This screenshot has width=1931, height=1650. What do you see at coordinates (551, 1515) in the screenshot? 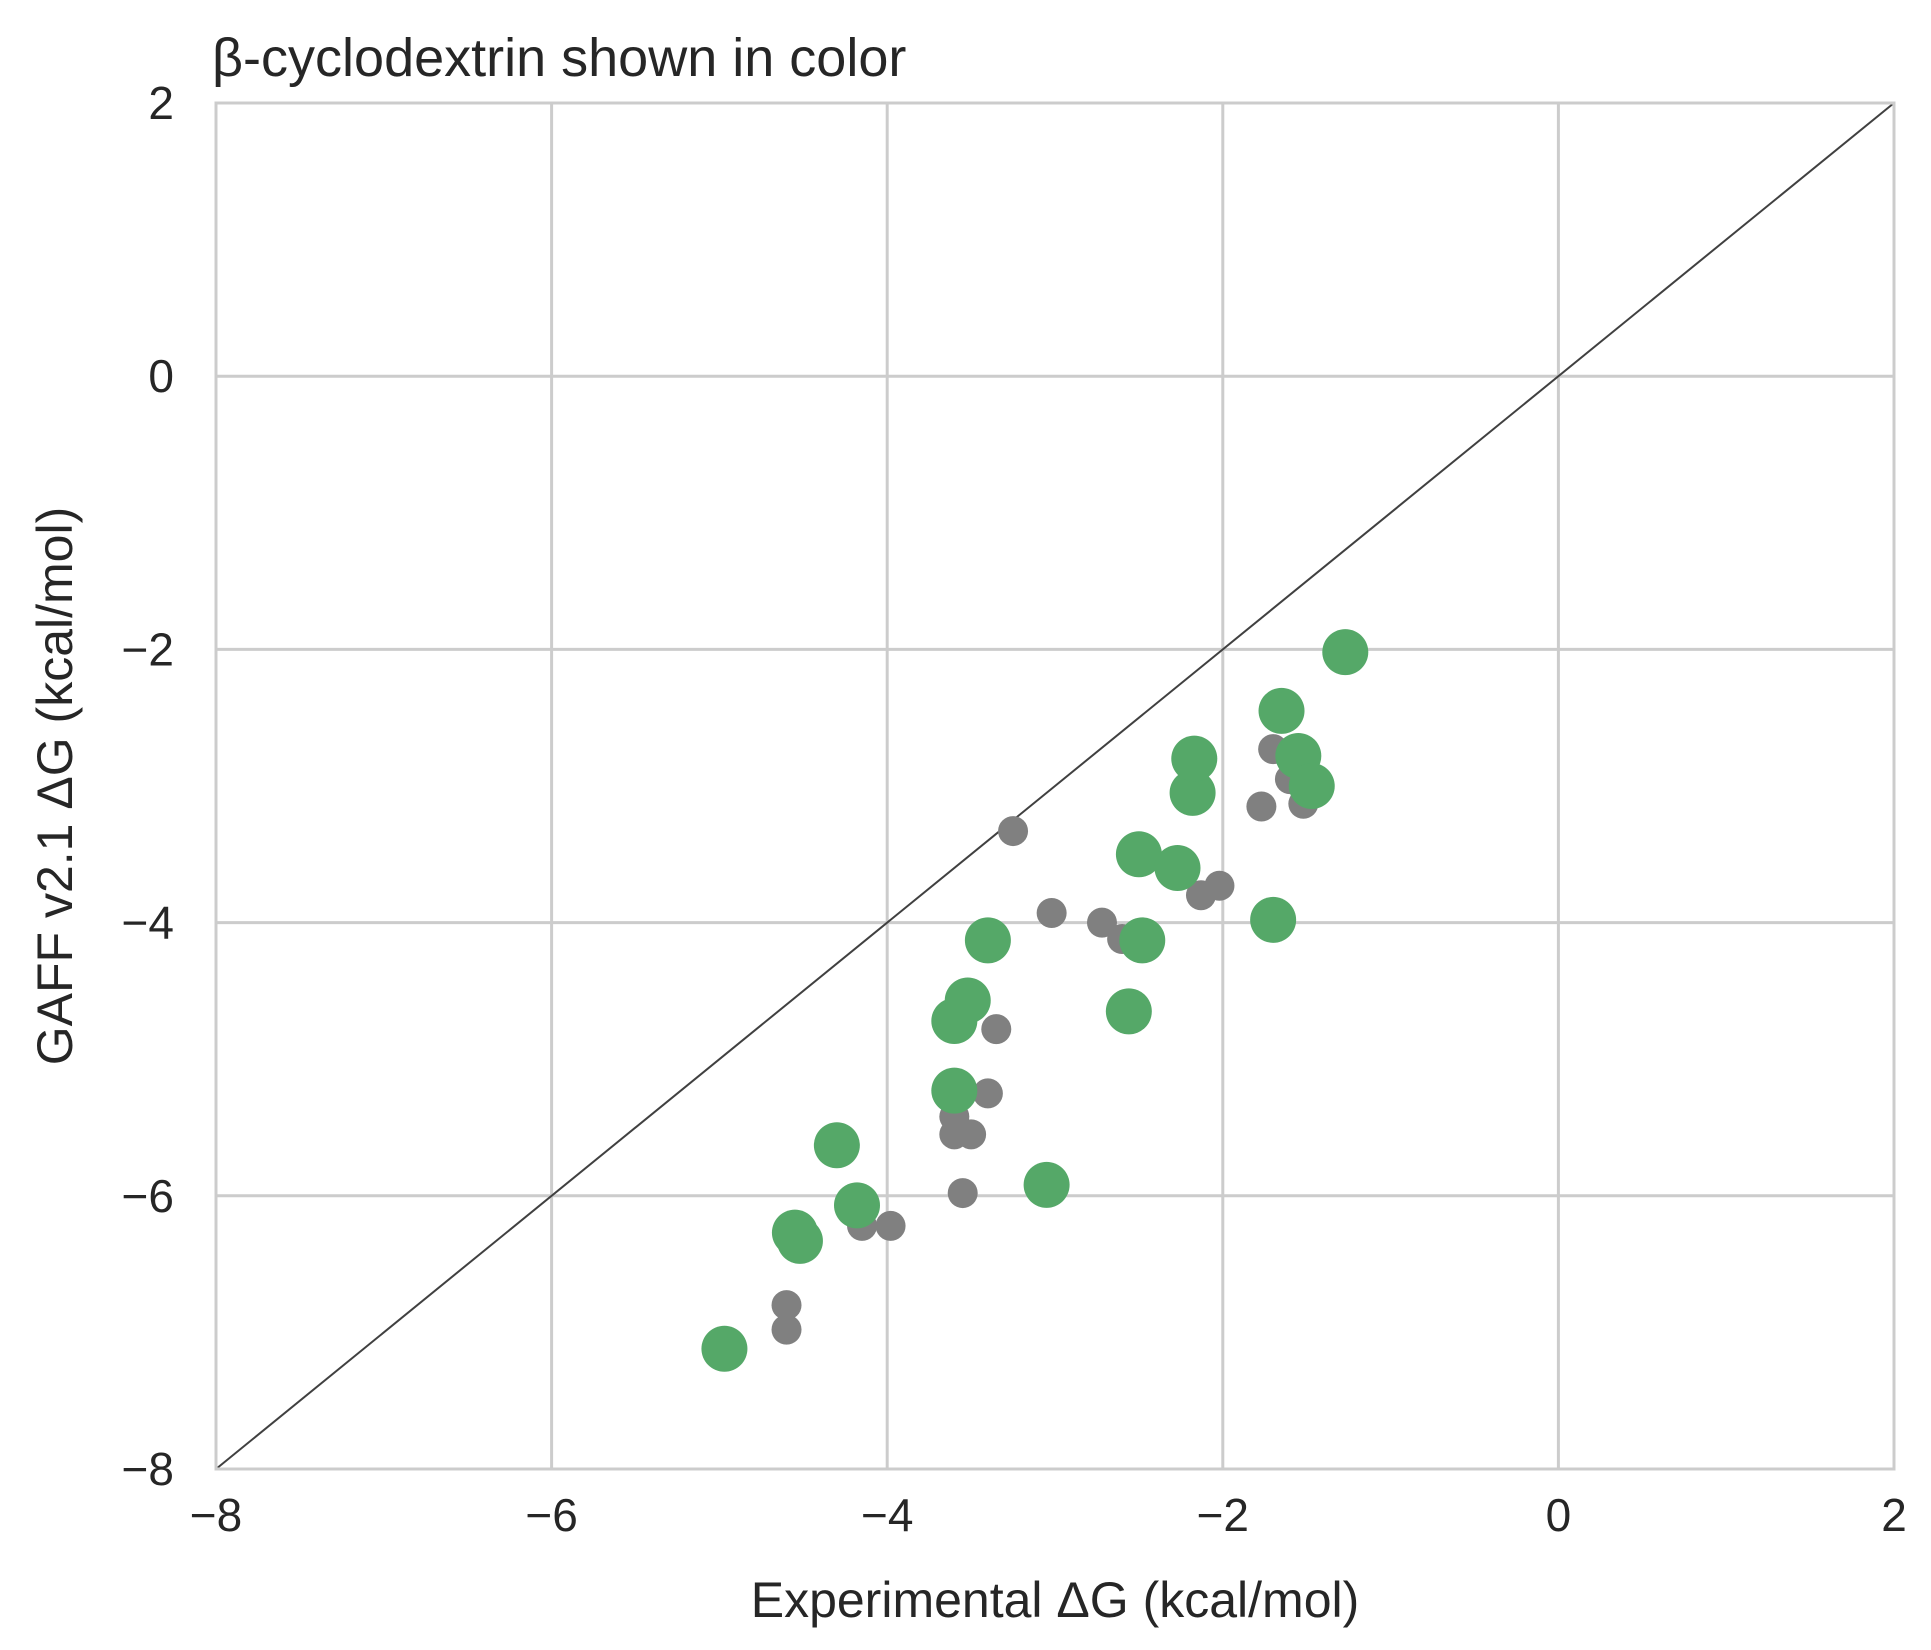
I see `x-tick-label: −6` at bounding box center [551, 1515].